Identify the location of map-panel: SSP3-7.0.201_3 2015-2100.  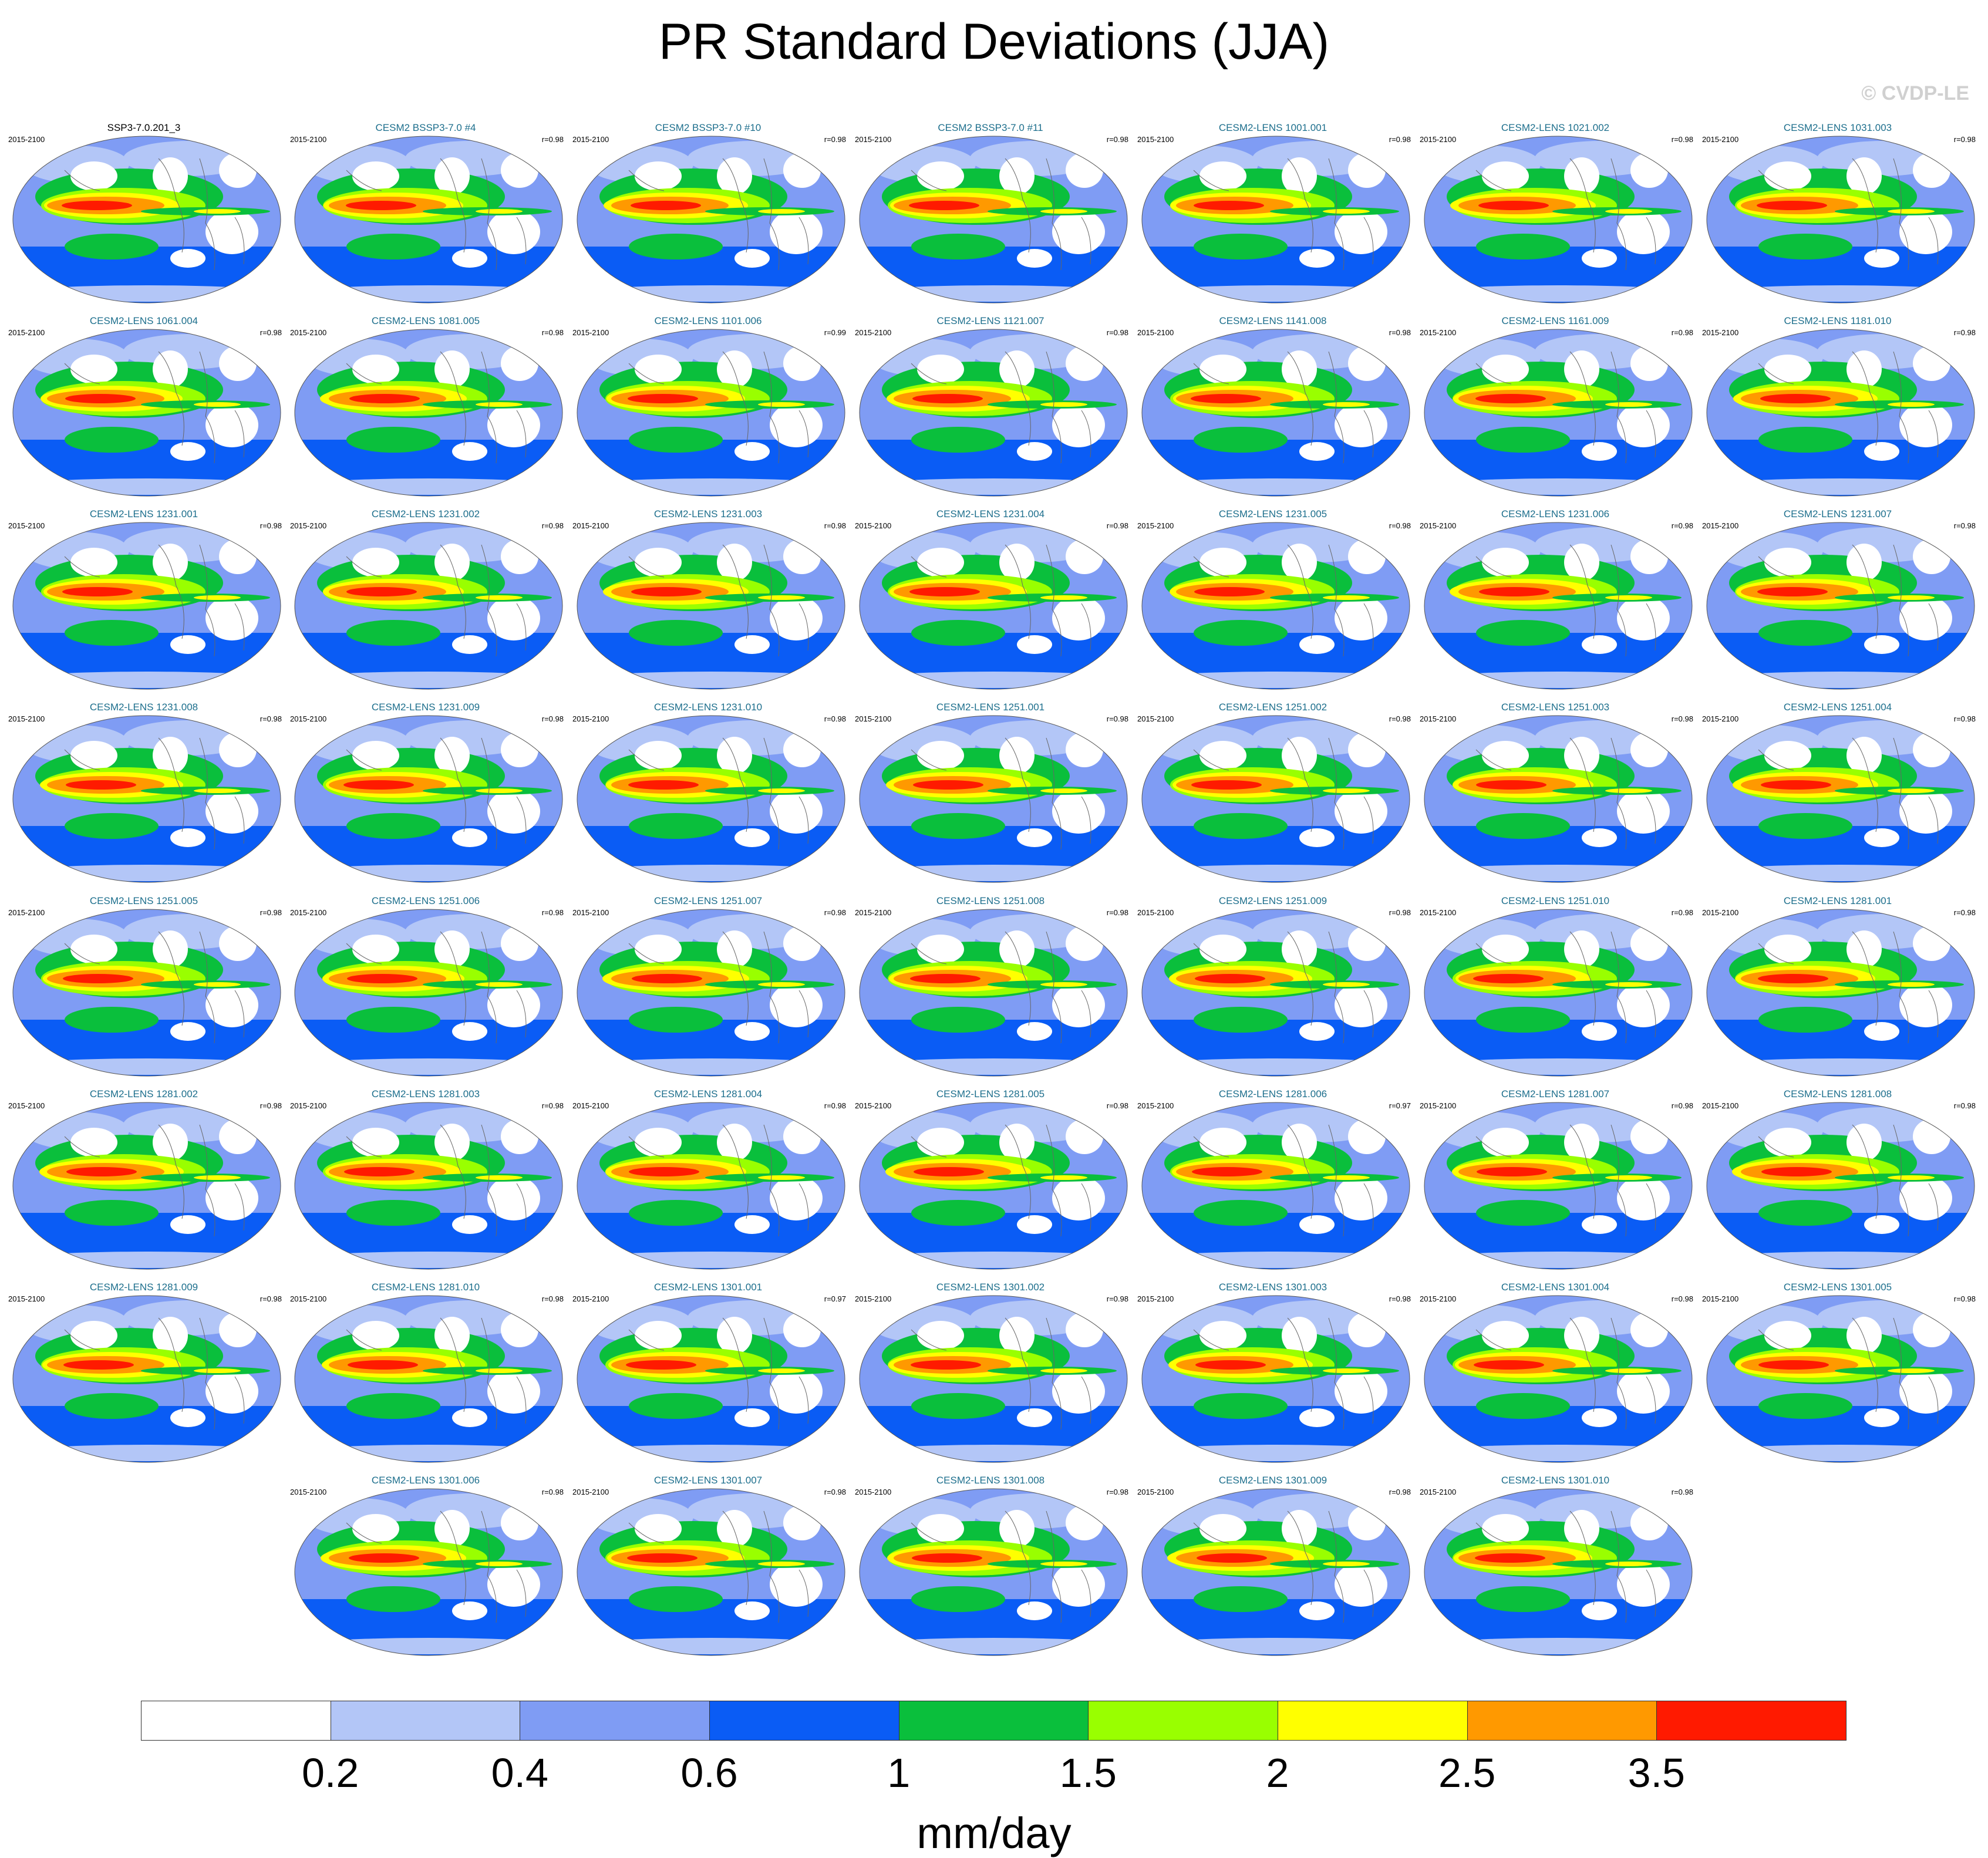
(144, 213).